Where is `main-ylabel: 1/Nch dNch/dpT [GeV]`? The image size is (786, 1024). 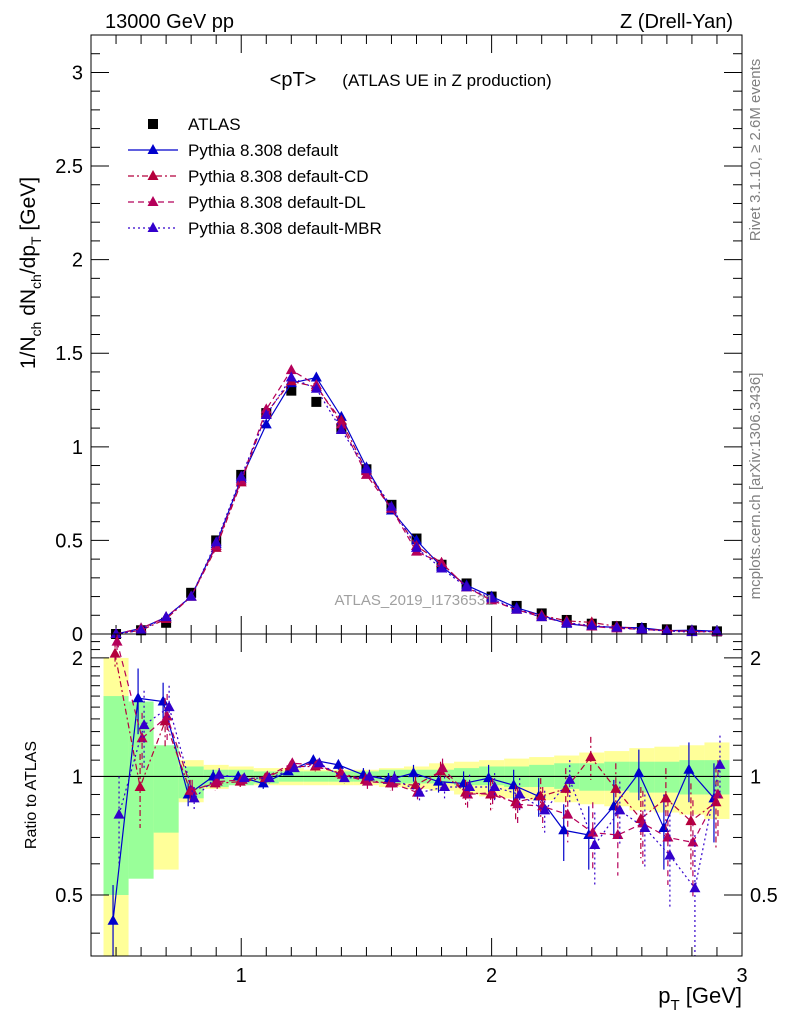
main-ylabel: 1/Nch dNch/dpT [GeV] is located at coordinates (30, 273).